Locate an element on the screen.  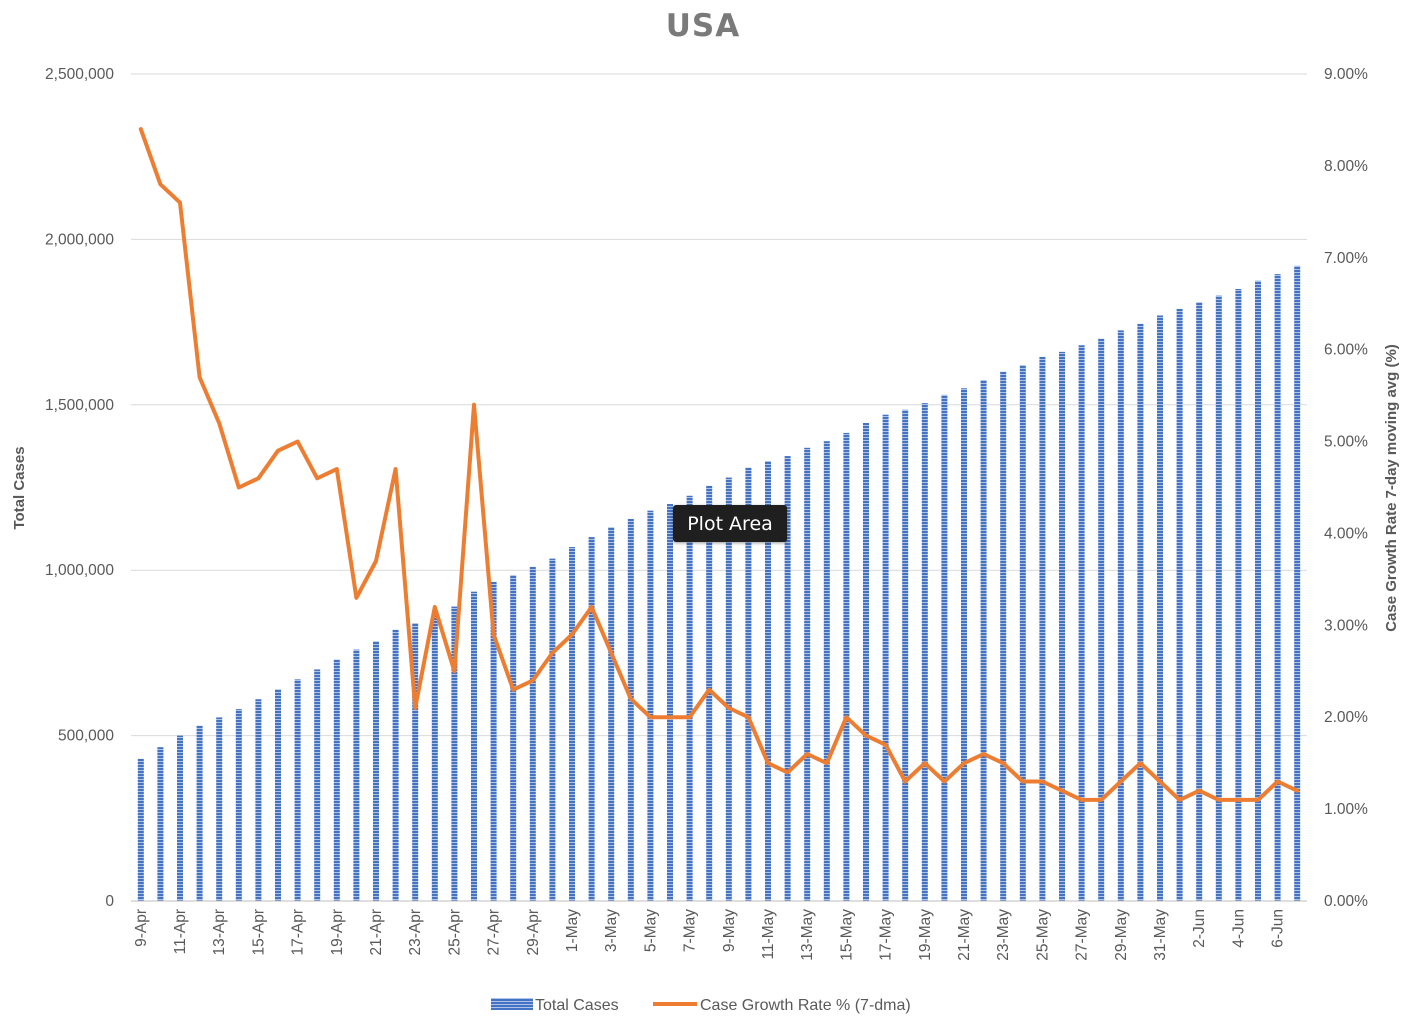
x-tick-label: 21-May is located at coordinates (964, 935).